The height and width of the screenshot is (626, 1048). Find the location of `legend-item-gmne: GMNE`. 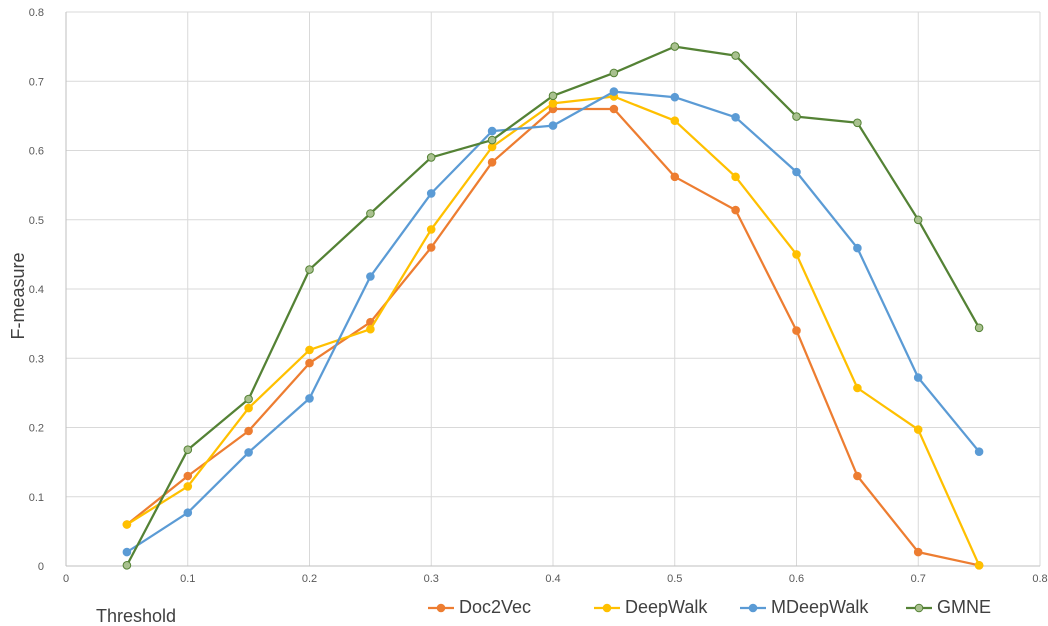

legend-item-gmne: GMNE is located at coordinates (948, 607).